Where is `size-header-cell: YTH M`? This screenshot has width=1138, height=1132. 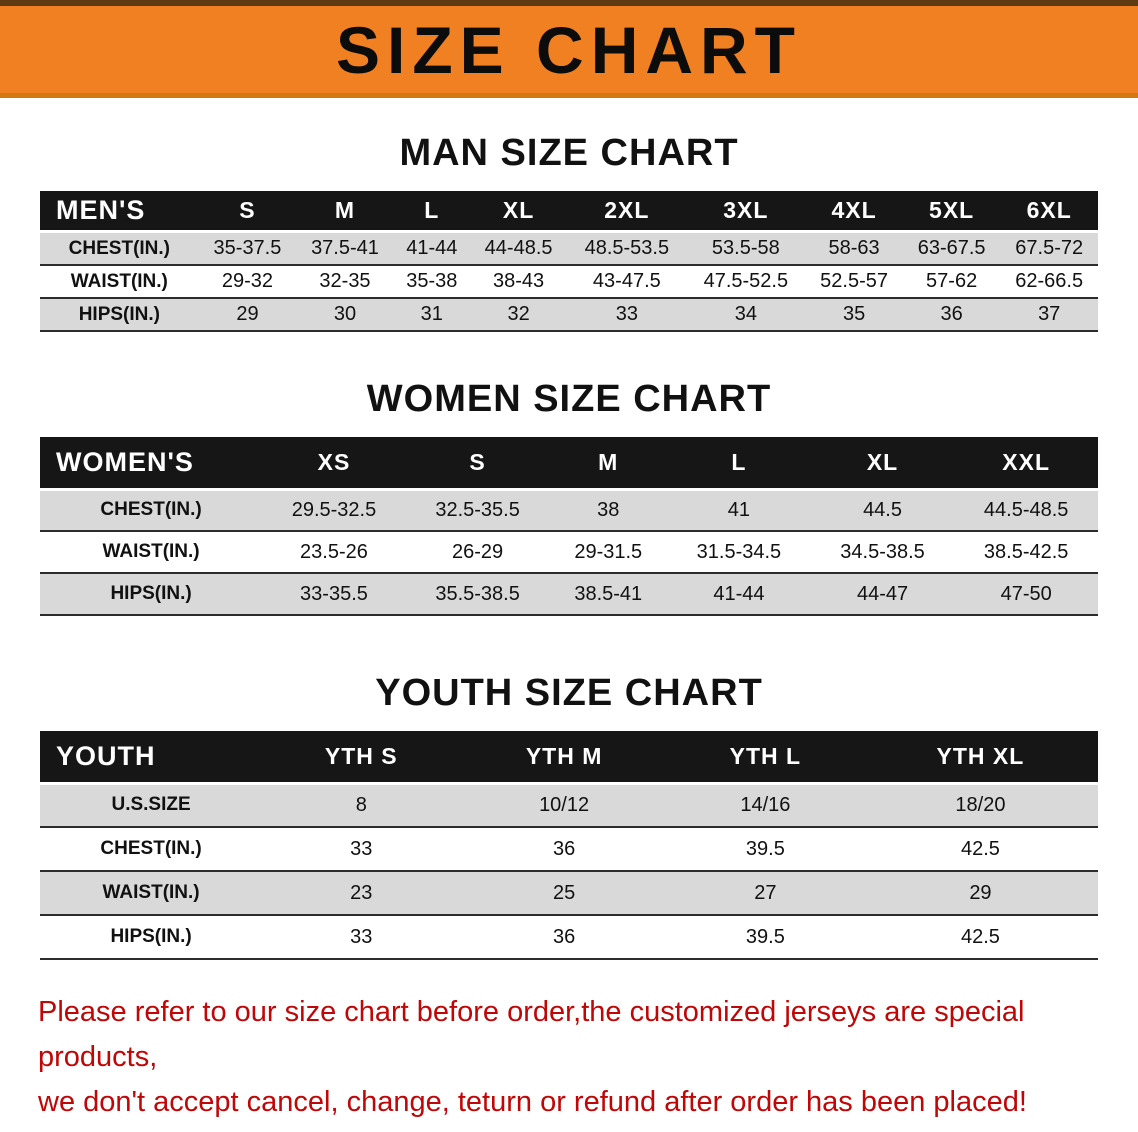 size-header-cell: YTH M is located at coordinates (564, 755).